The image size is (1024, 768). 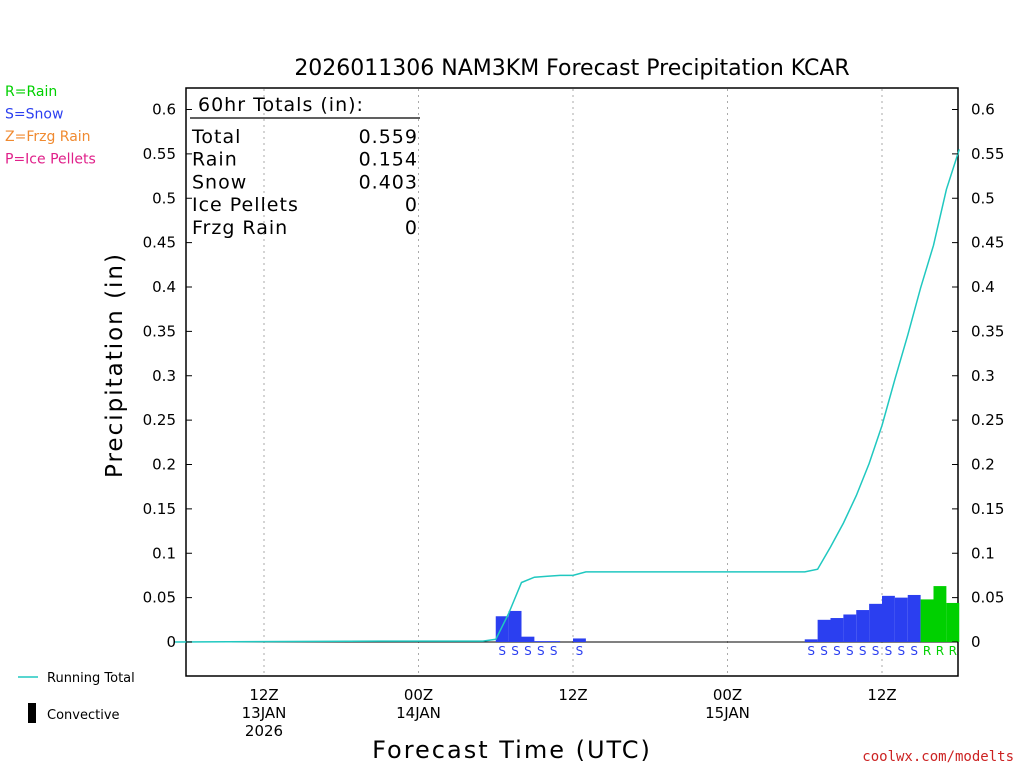 What do you see at coordinates (164, 198) in the screenshot?
I see `y-tick-label-left: 0.5` at bounding box center [164, 198].